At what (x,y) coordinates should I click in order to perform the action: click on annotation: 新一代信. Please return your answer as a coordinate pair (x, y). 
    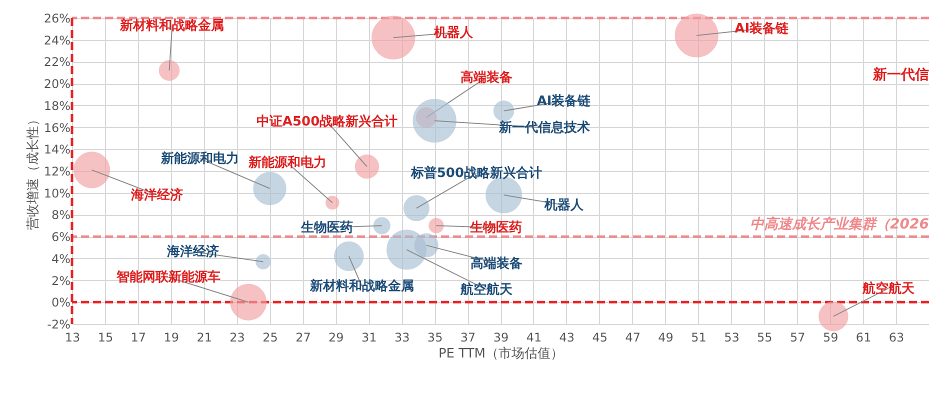
    Looking at the image, I should click on (900, 74).